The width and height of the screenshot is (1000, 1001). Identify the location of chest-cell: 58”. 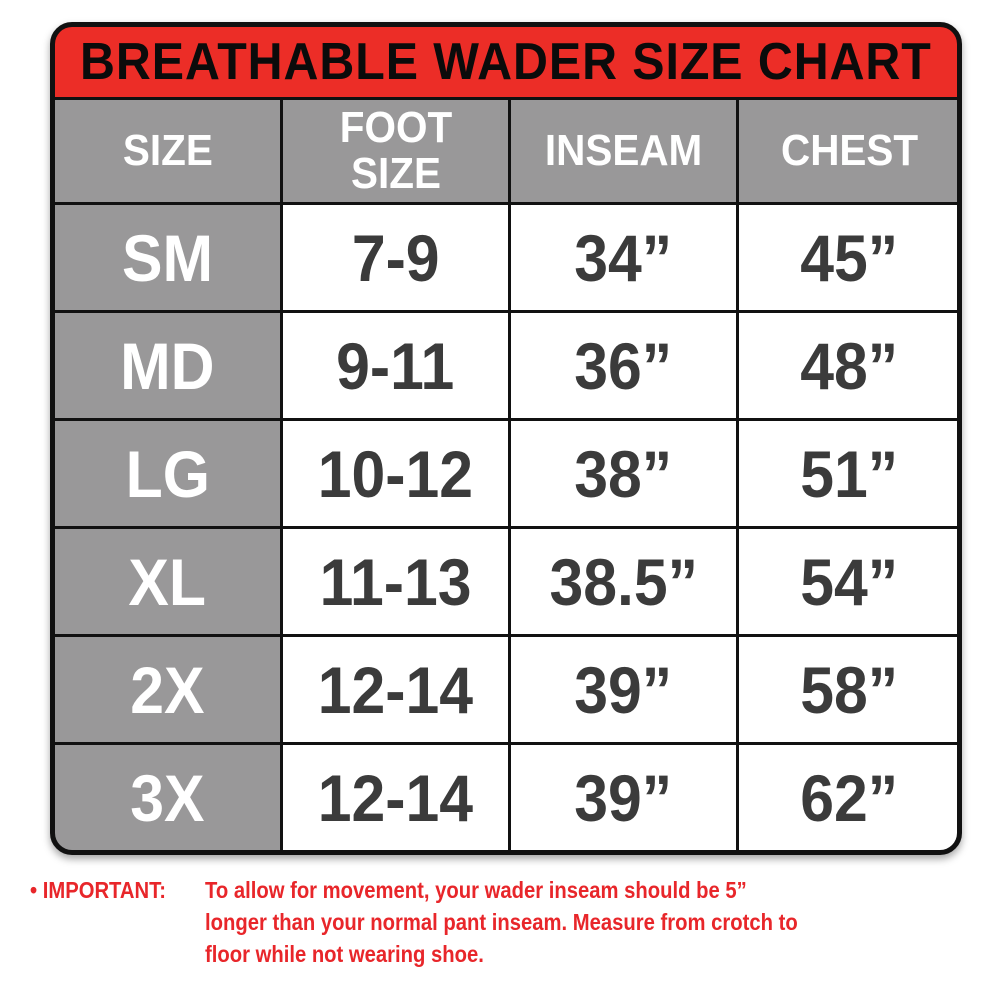
(848, 689).